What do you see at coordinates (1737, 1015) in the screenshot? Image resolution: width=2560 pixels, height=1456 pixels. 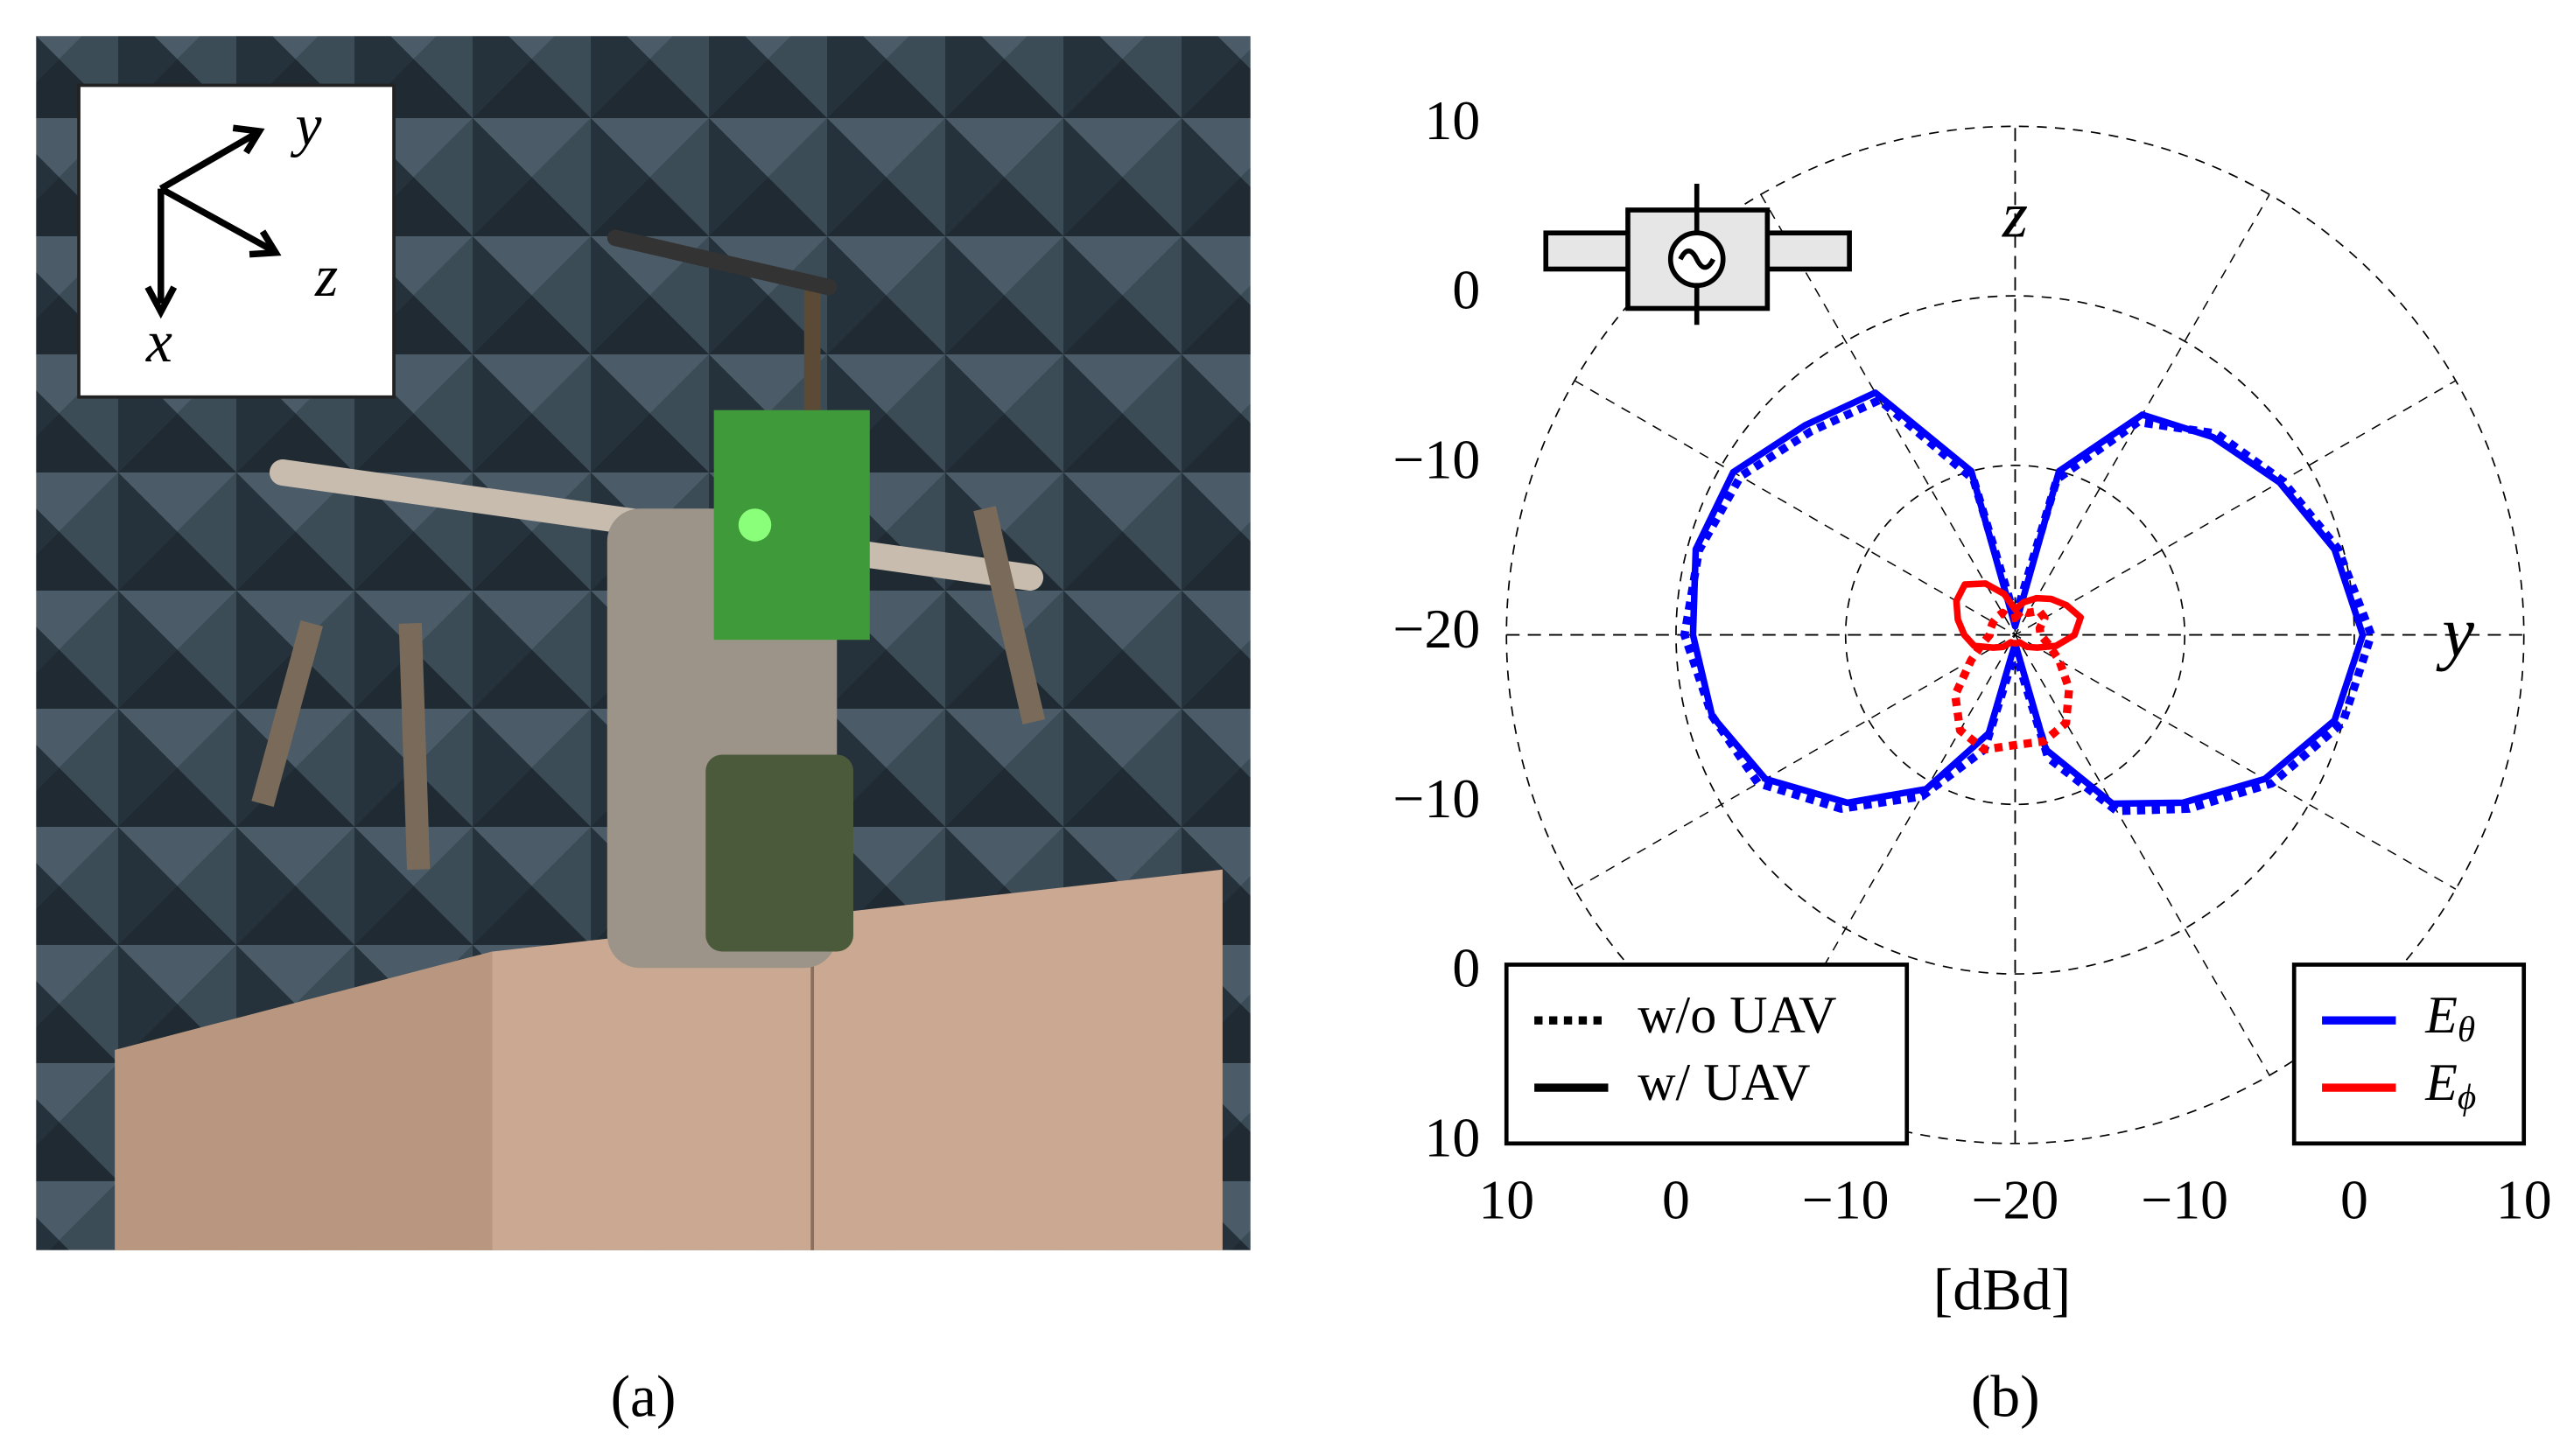 I see `legend-label: w/o UAV` at bounding box center [1737, 1015].